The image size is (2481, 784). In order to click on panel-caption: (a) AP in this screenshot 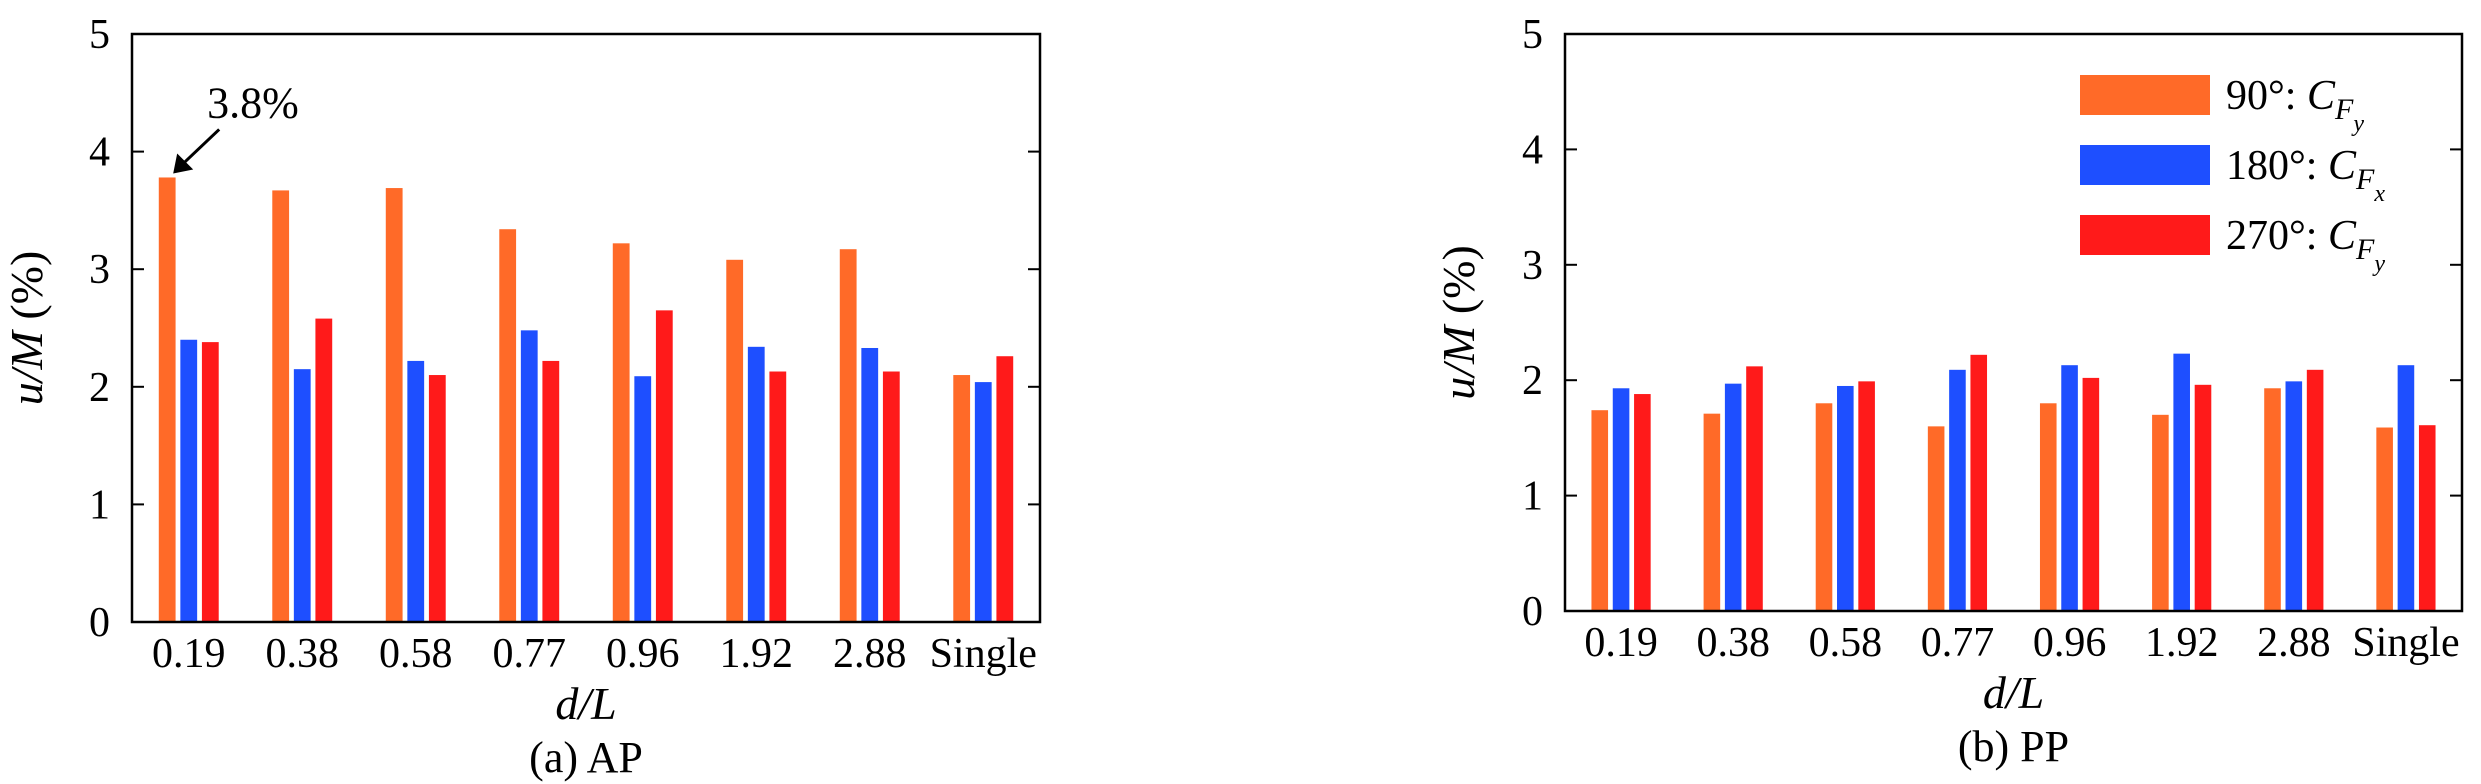, I will do `click(586, 757)`.